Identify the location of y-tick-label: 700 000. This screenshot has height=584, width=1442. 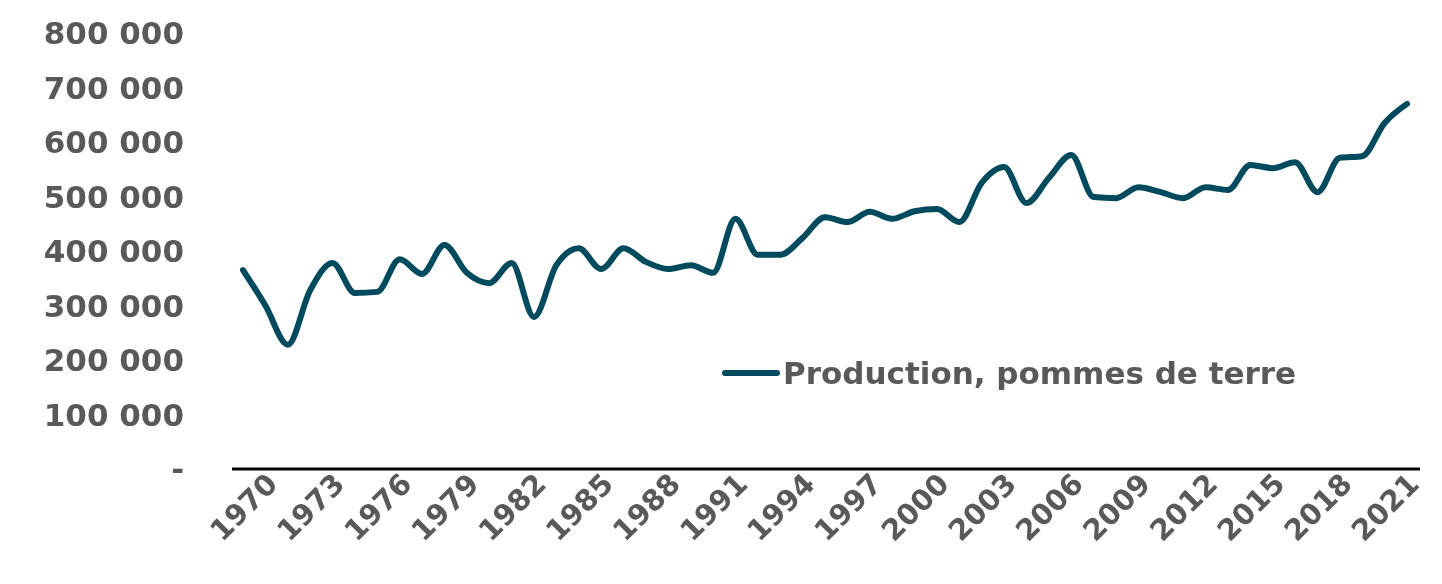
(113, 87).